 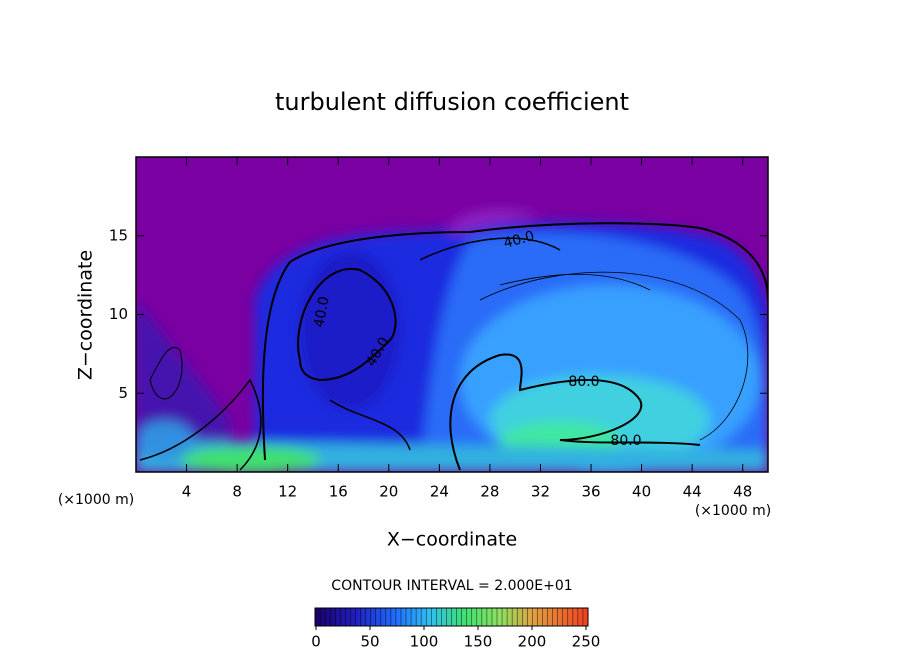 I want to click on y-tick-label: 10, so click(x=118, y=314).